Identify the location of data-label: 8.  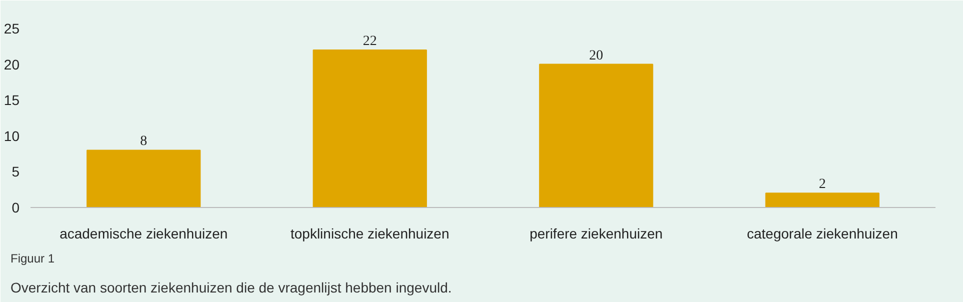
(144, 142).